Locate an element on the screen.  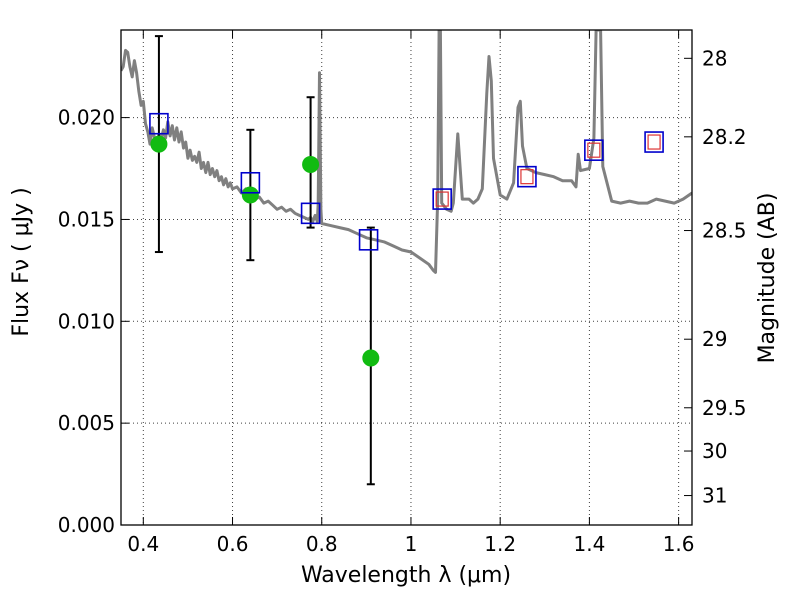
y-tick-label: 0.000 is located at coordinates (86, 525).